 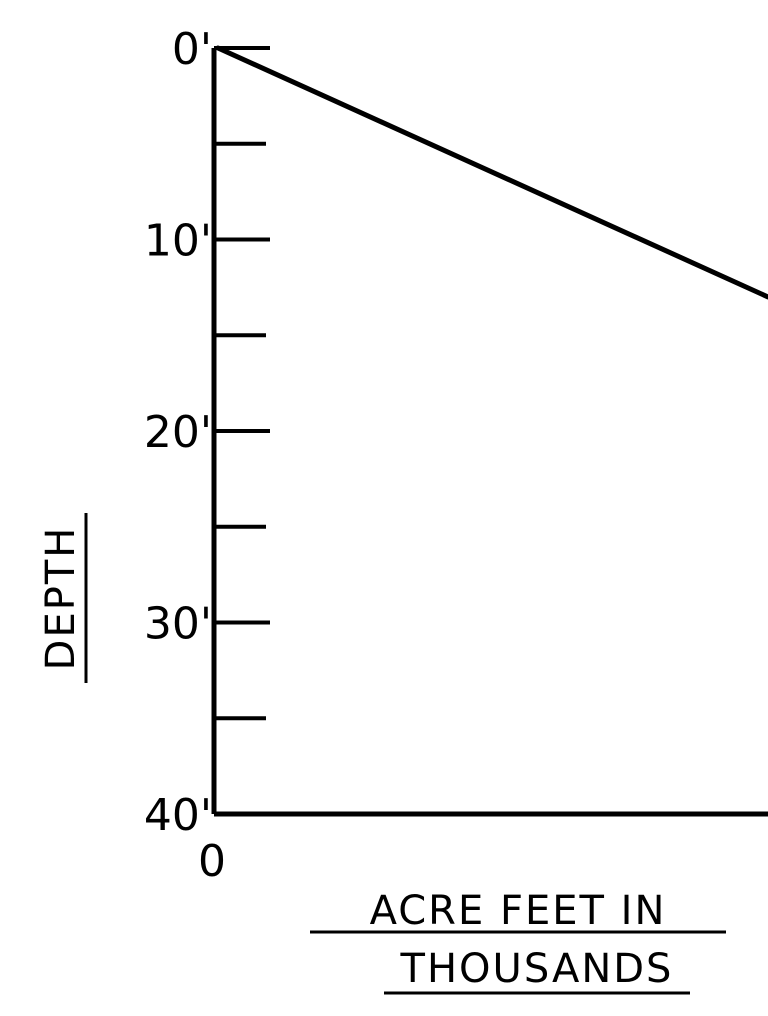 What do you see at coordinates (518, 911) in the screenshot?
I see `x-axis-title-line-1: ACRE FEET IN` at bounding box center [518, 911].